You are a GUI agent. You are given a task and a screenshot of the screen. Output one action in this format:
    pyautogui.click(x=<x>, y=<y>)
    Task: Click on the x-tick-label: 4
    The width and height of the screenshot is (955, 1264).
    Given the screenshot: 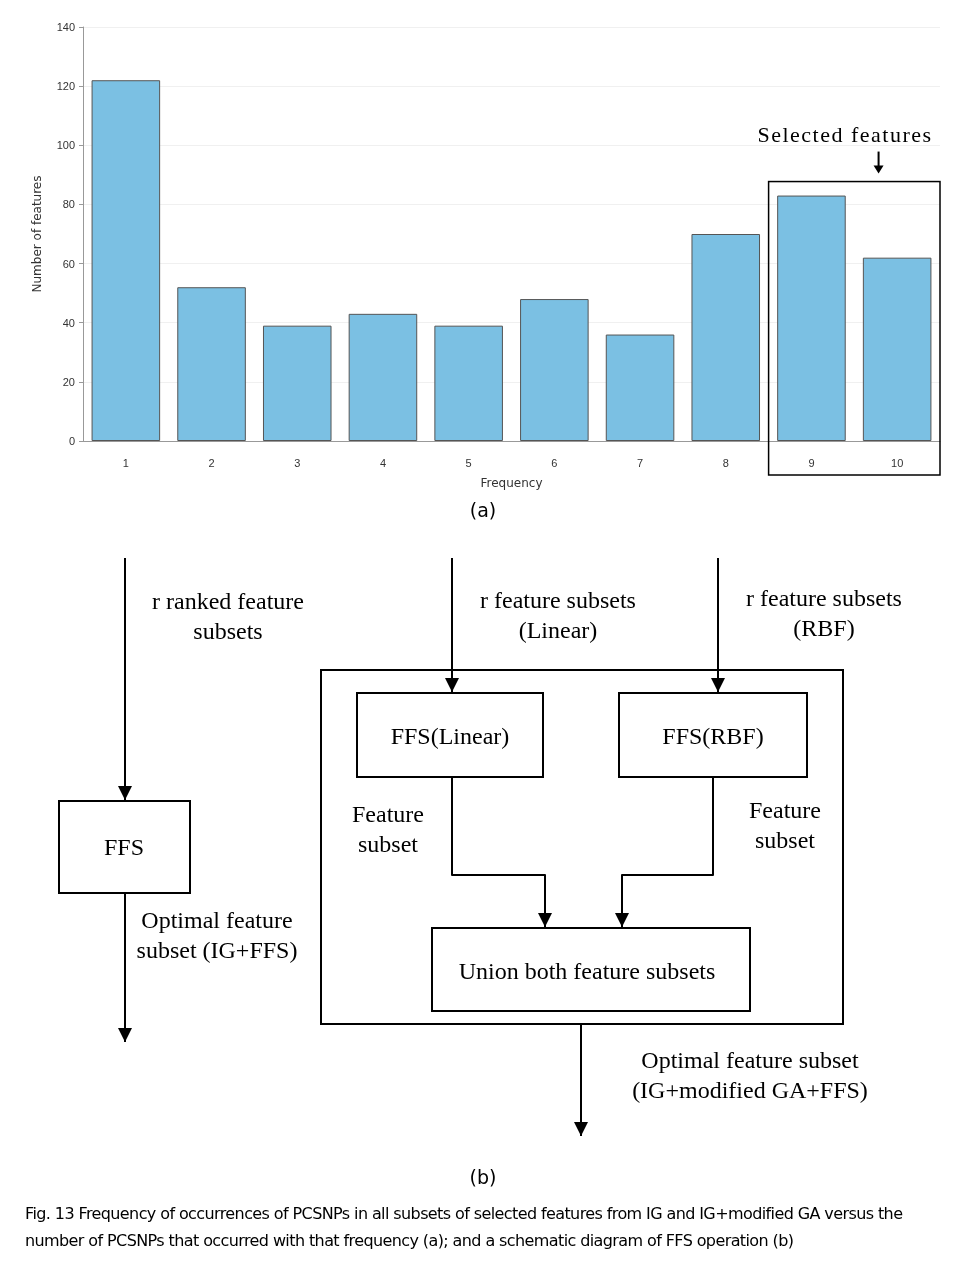 What is the action you would take?
    pyautogui.click(x=383, y=462)
    